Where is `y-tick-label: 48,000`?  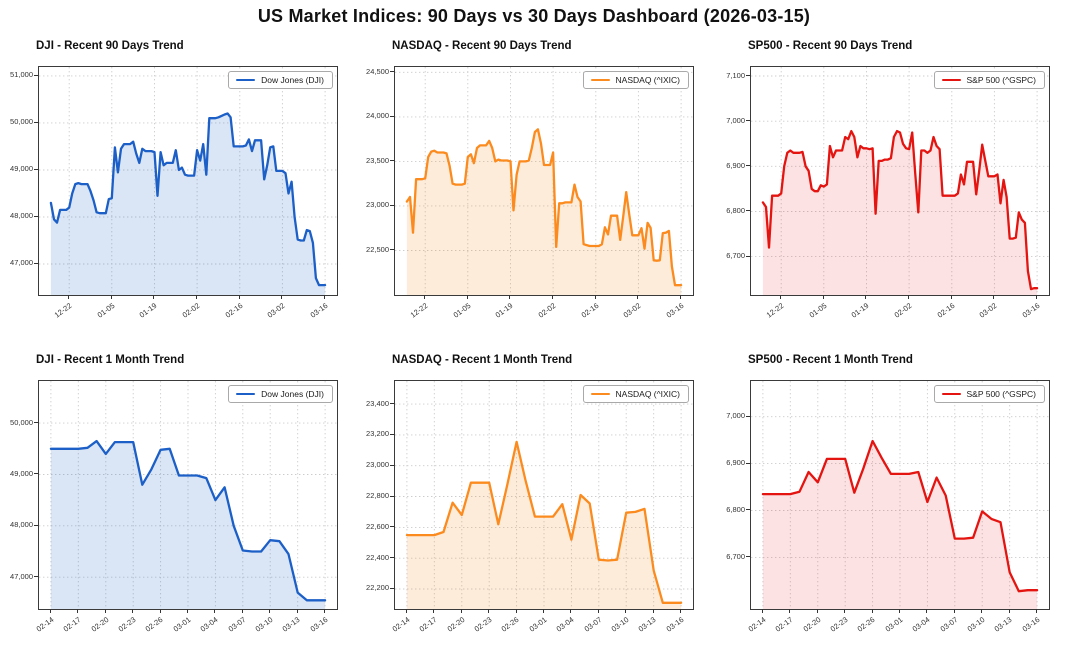 y-tick-label: 48,000 is located at coordinates (21, 525).